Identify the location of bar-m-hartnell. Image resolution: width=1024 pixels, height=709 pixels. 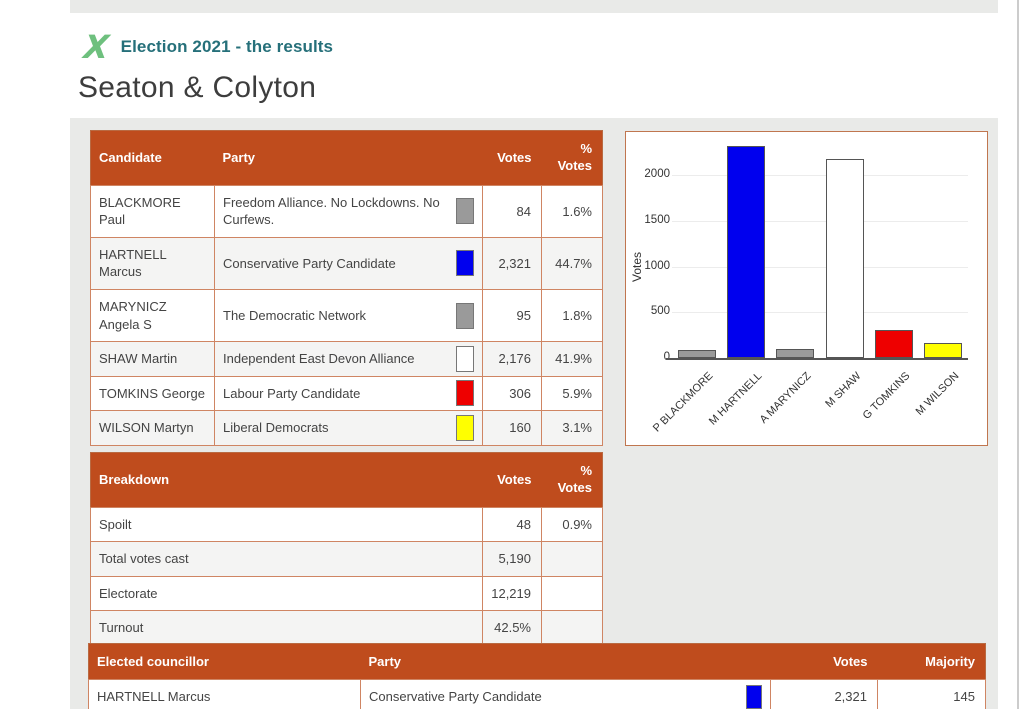
(746, 252).